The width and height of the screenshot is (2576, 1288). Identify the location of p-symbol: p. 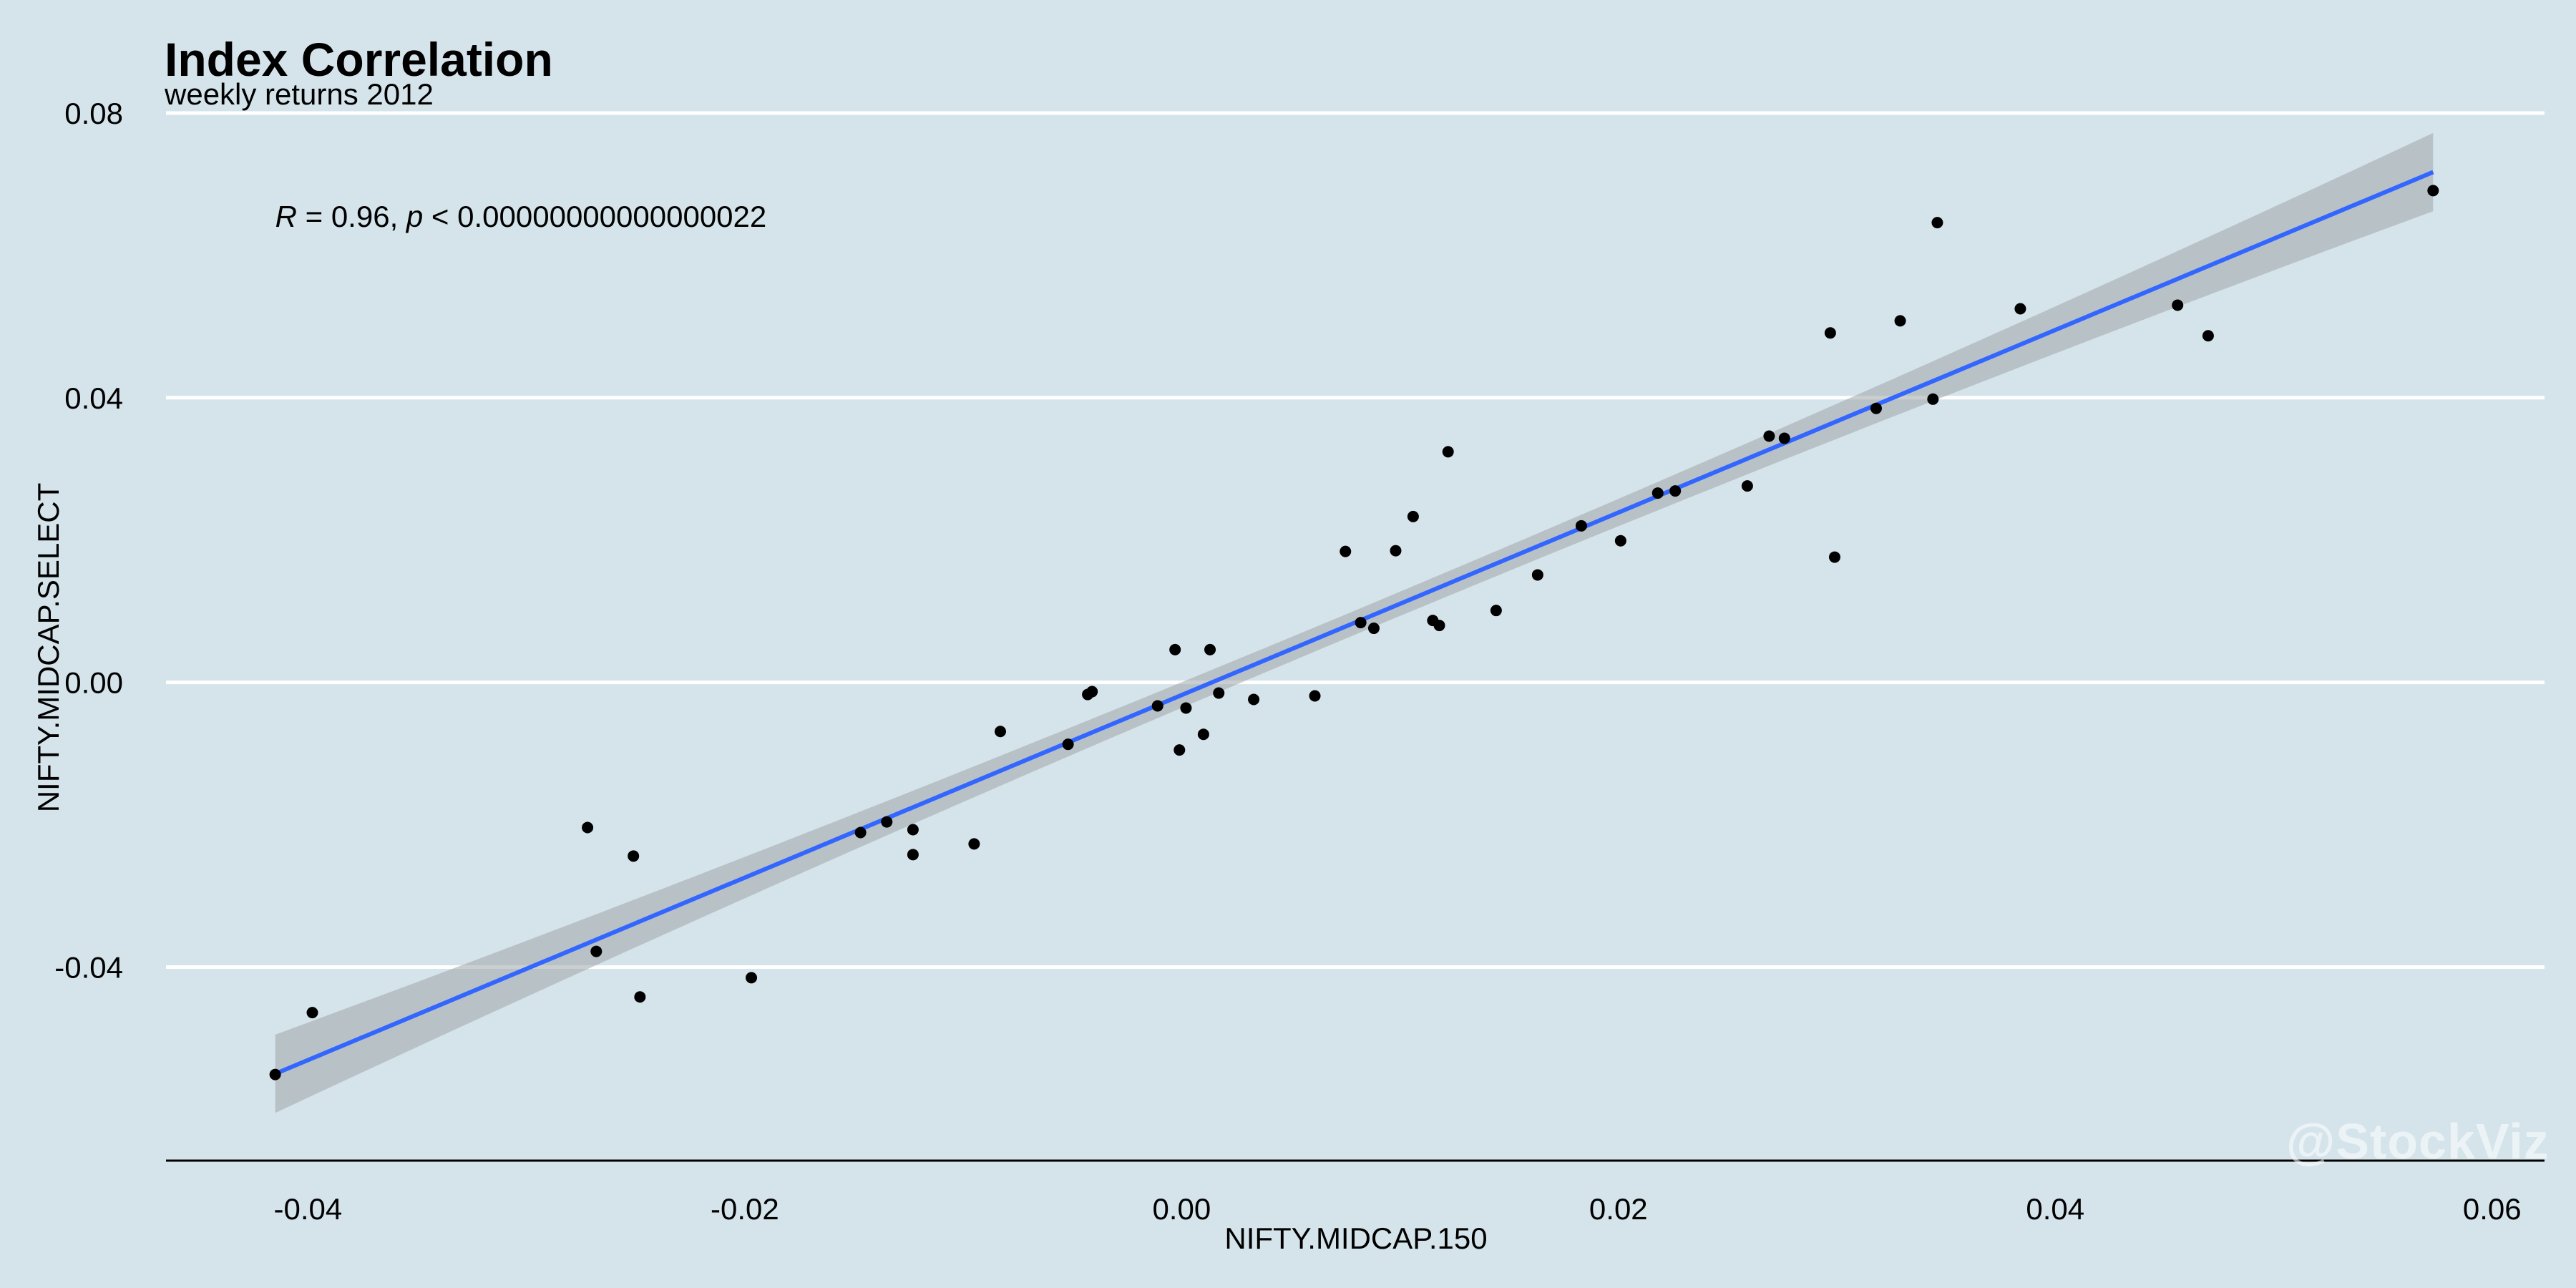
(414, 217).